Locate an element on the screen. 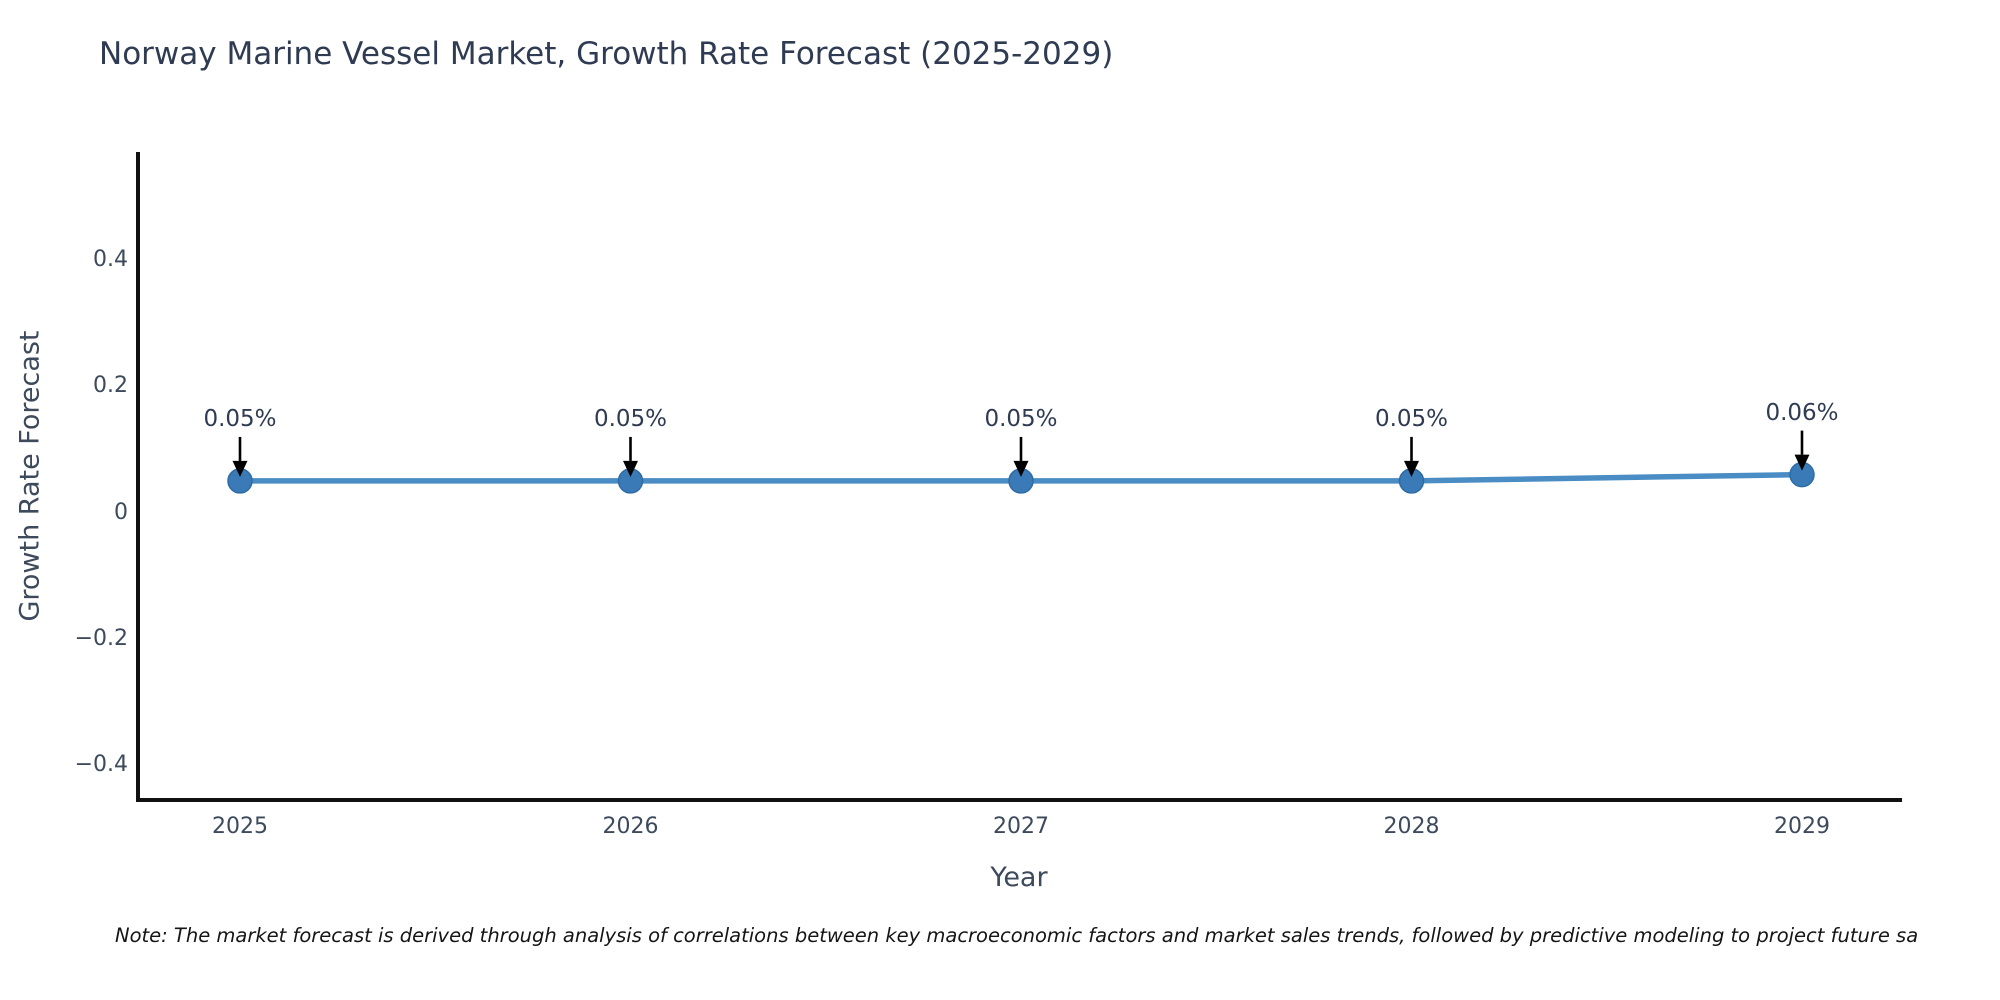  y-tick-label: 0.4 is located at coordinates (110, 259).